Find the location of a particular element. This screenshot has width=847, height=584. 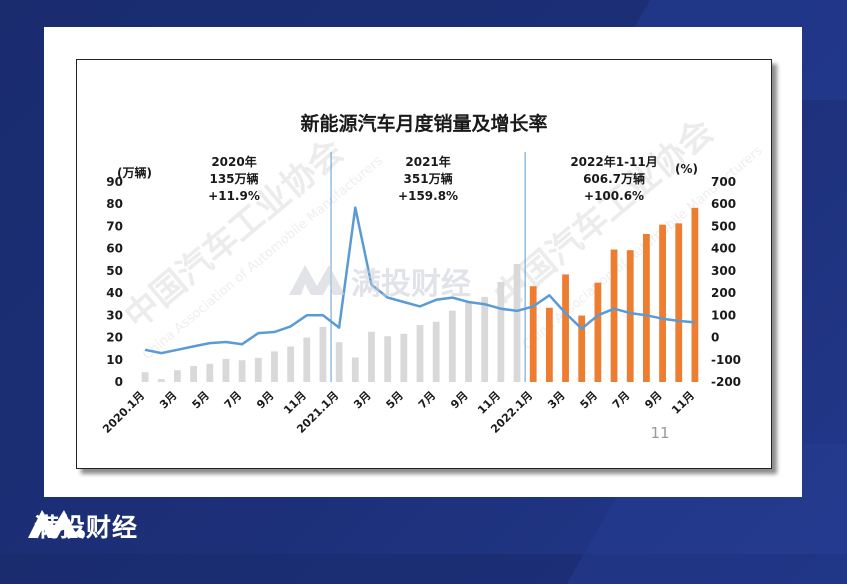

footer-brand: 满投财经 is located at coordinates (82, 526).